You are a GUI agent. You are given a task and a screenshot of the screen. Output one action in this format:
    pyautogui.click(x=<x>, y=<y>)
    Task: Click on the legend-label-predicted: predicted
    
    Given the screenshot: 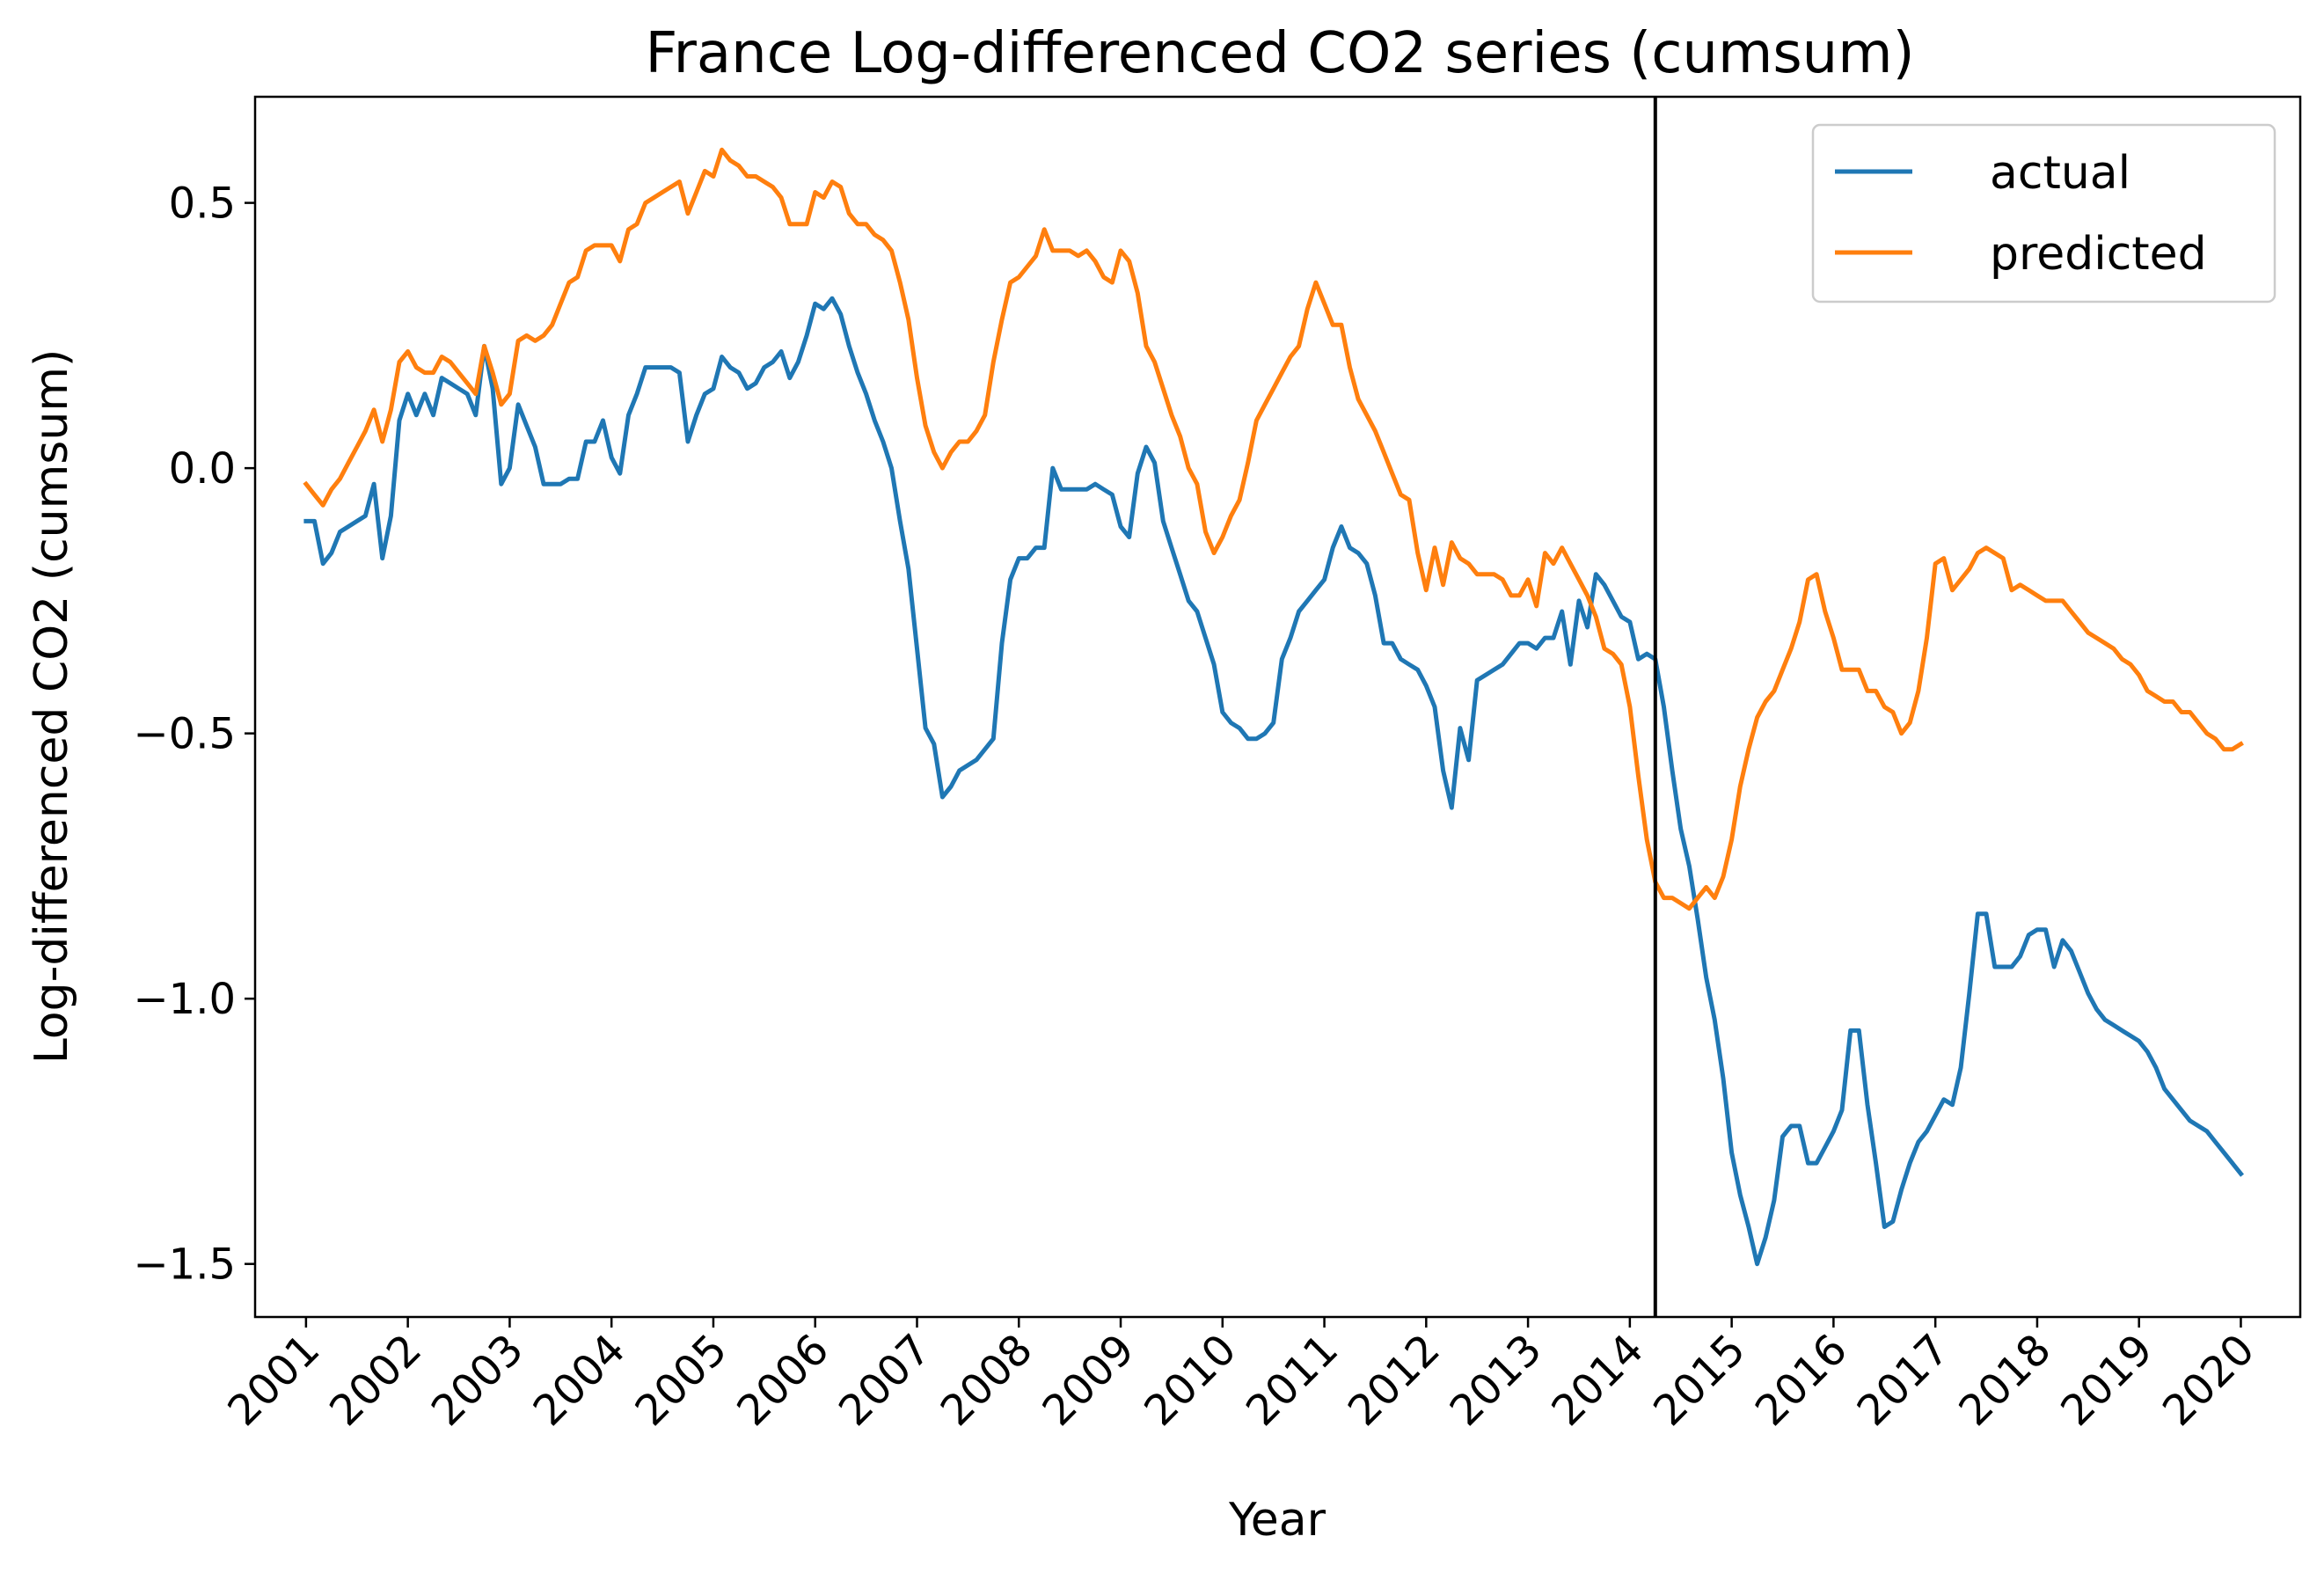 What is the action you would take?
    pyautogui.click(x=2098, y=254)
    